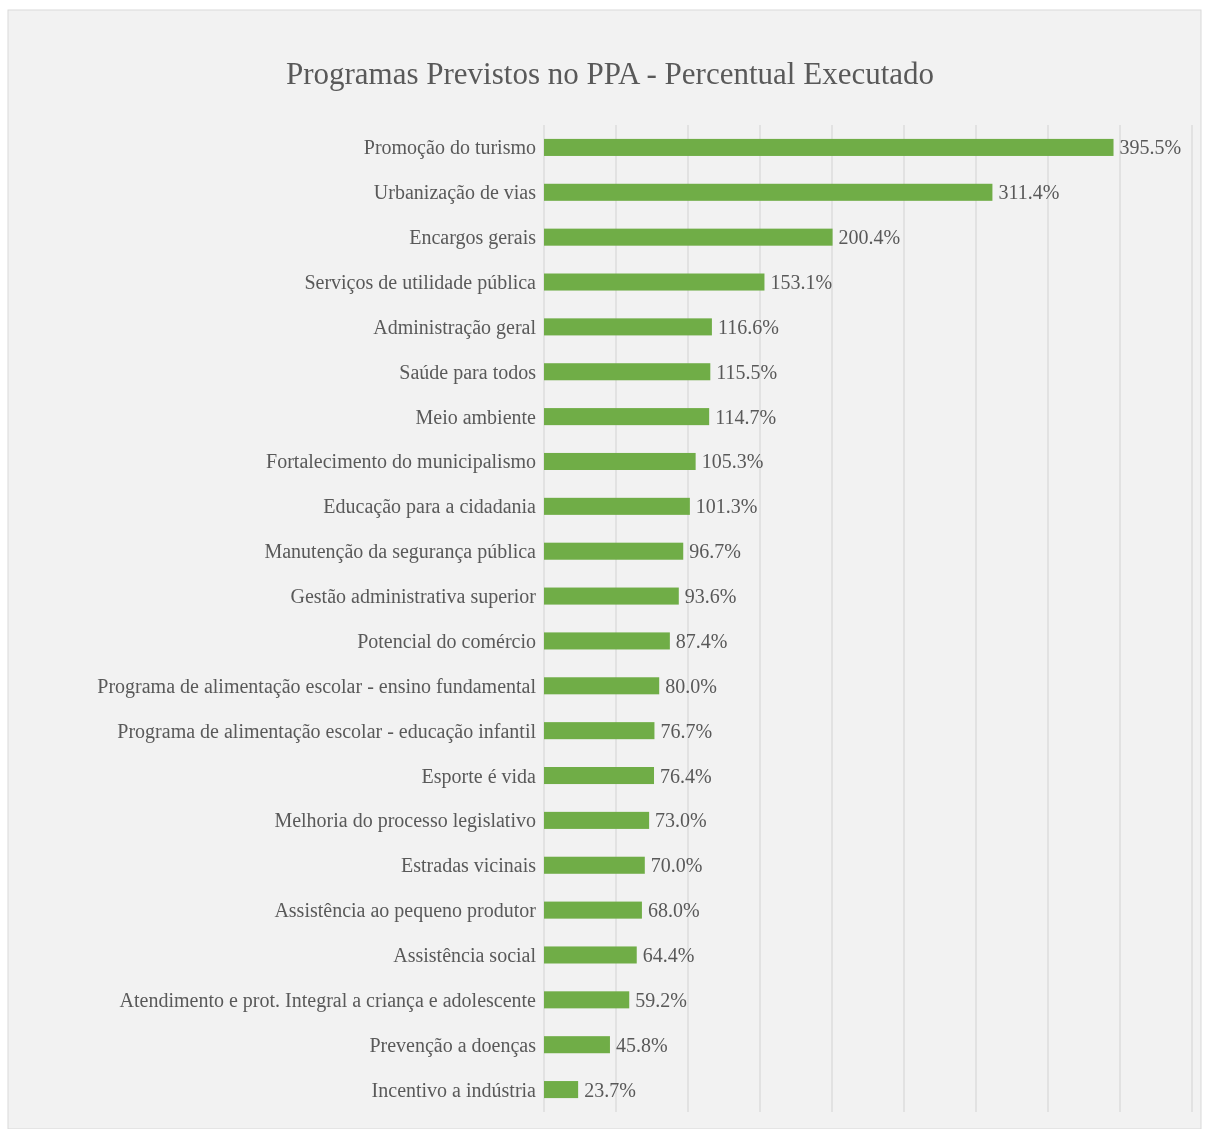 The image size is (1205, 1129). Describe the element at coordinates (473, 238) in the screenshot. I see `y-tick-label: Encargos gerais` at that location.